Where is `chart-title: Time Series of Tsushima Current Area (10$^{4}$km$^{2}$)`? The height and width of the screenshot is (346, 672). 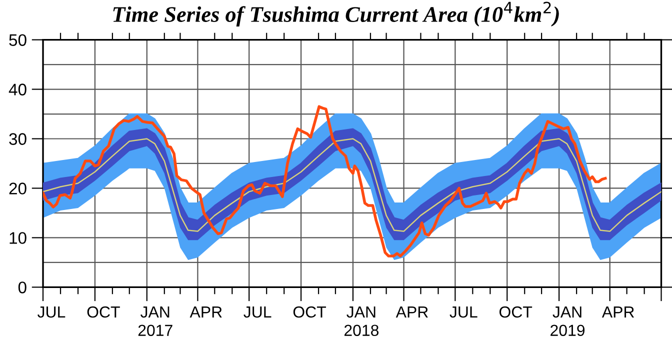
chart-title: Time Series of Tsushima Current Area (10$^{4}$km$^{2}$) is located at coordinates (336, 14).